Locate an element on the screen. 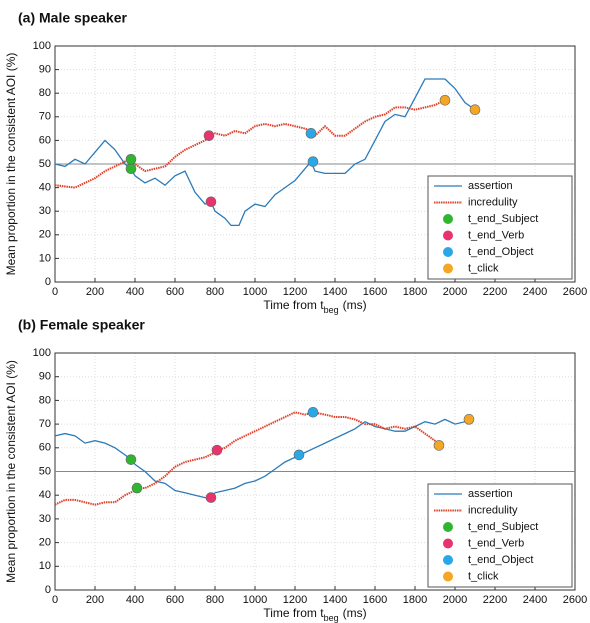 The image size is (590, 623). chart-title: (a) Male speaker is located at coordinates (72, 18).